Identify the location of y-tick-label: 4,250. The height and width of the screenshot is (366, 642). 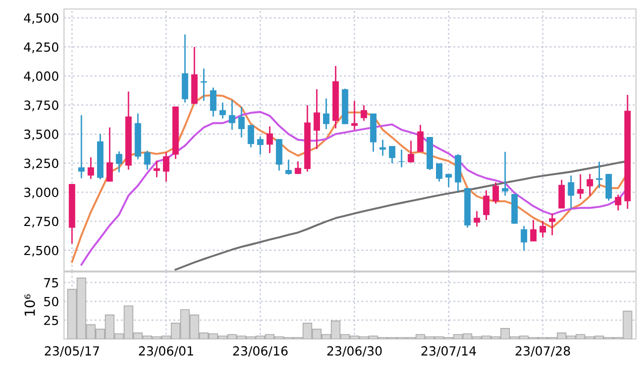
(41, 48).